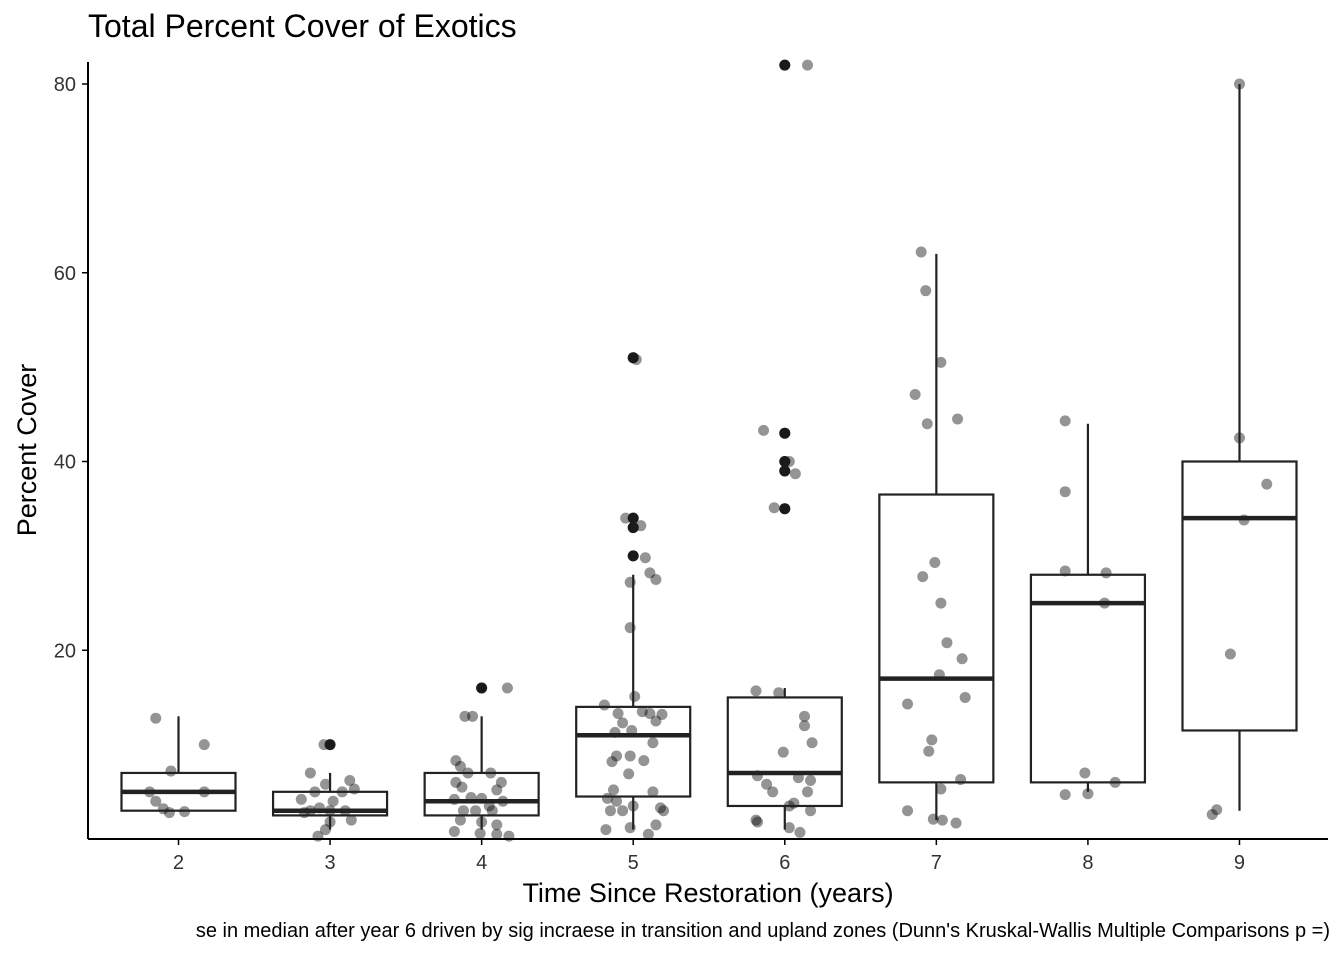 Image resolution: width=1344 pixels, height=960 pixels. I want to click on y-tick-label: 60, so click(65, 274).